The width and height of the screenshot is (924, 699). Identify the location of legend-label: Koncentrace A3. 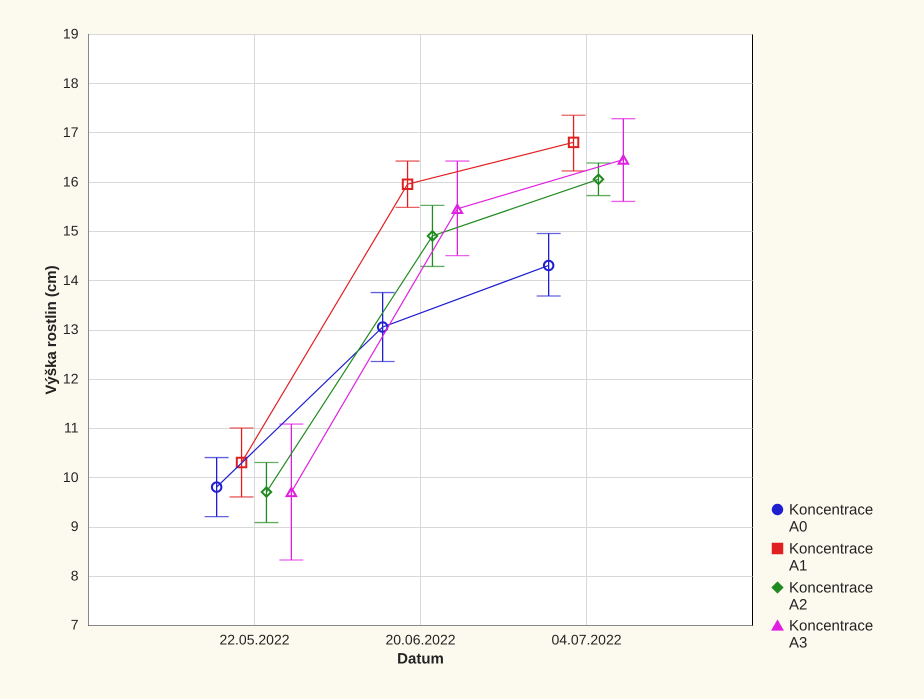
(831, 635).